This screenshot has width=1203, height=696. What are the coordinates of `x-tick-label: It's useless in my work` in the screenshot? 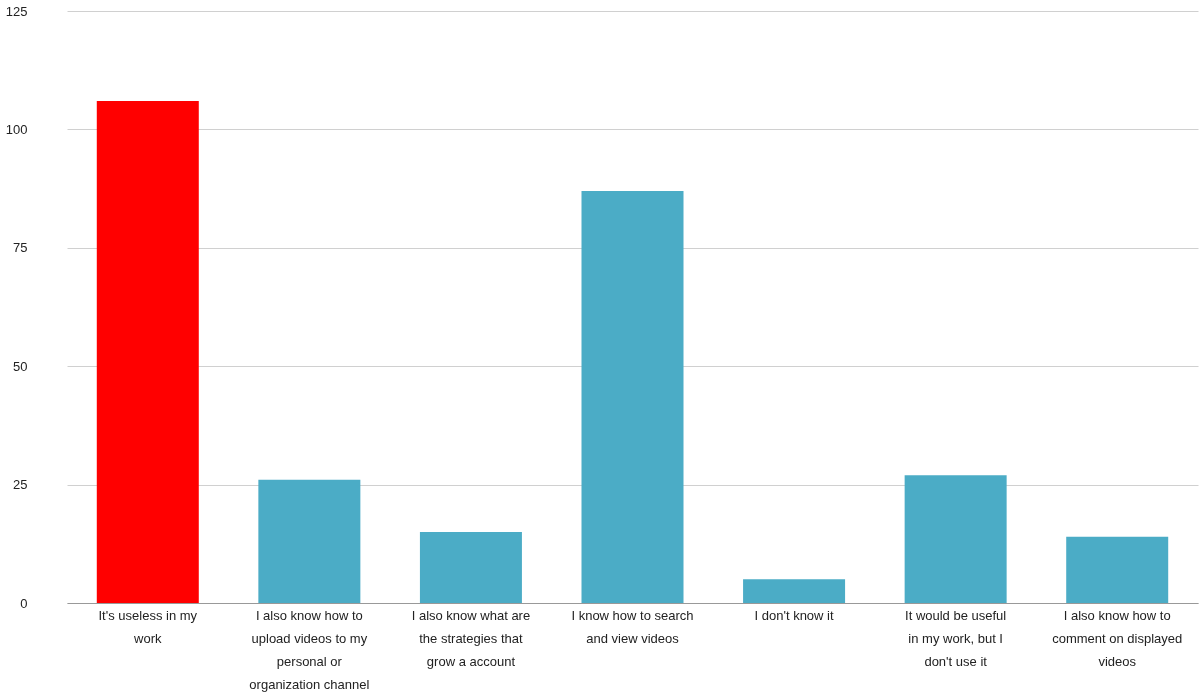 It's located at (148, 626).